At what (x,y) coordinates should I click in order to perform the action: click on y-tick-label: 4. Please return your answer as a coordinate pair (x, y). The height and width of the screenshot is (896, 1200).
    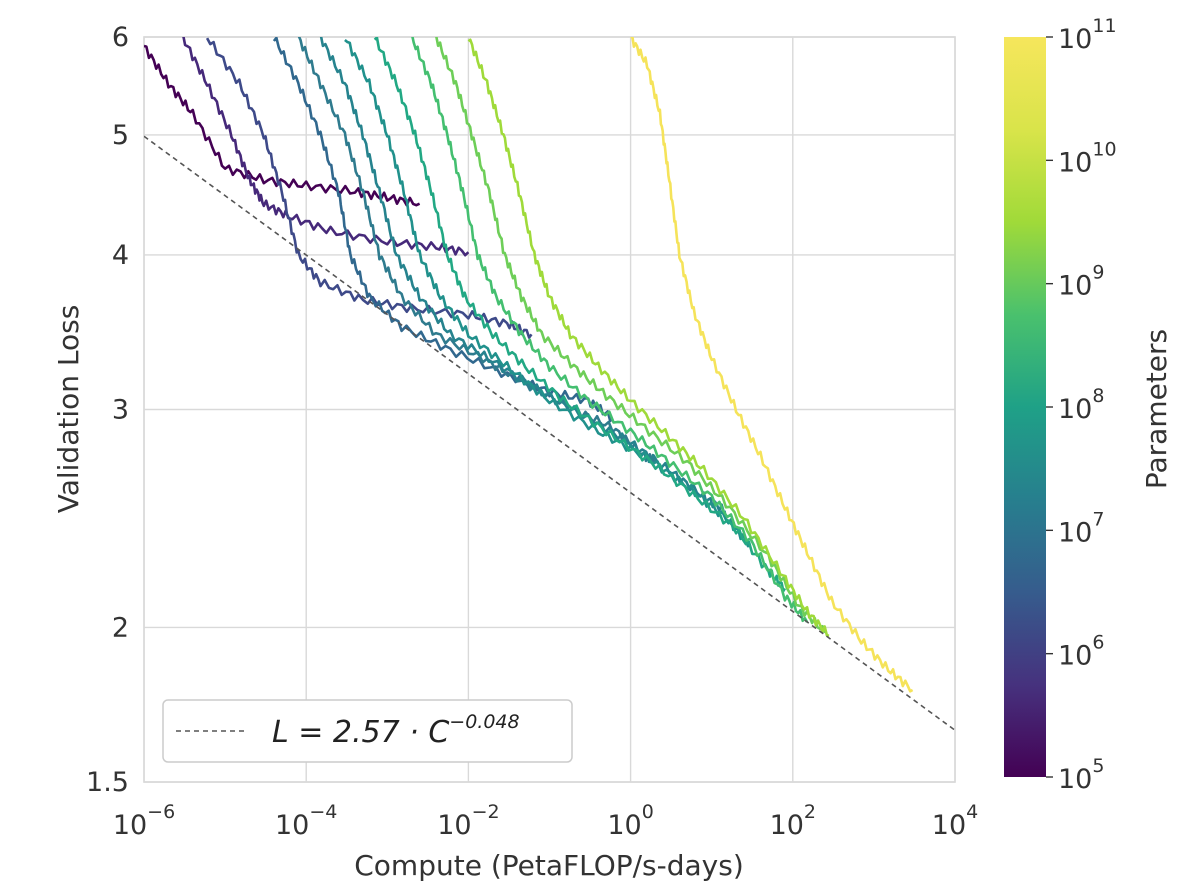
    Looking at the image, I should click on (120, 255).